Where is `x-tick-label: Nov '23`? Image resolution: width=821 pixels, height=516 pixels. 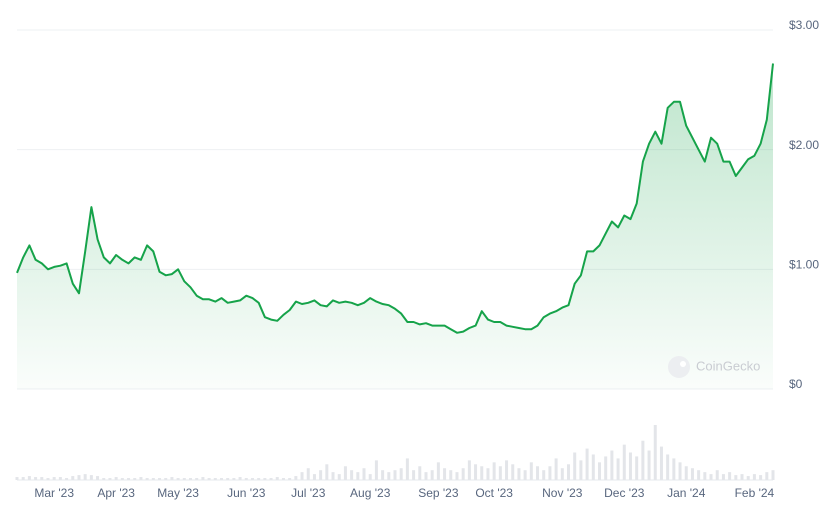
x-tick-label: Nov '23 is located at coordinates (562, 493).